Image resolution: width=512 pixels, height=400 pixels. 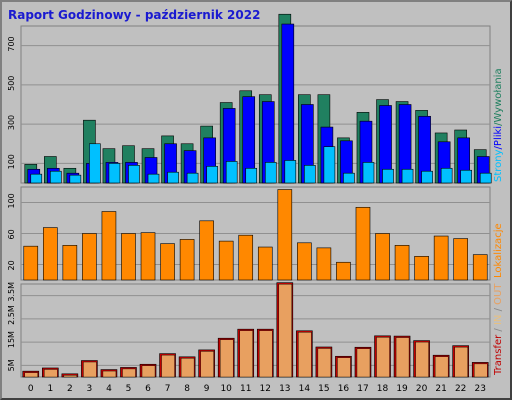 What do you see at coordinates (265, 389) in the screenshot?
I see `x-tick-label: 12` at bounding box center [265, 389].